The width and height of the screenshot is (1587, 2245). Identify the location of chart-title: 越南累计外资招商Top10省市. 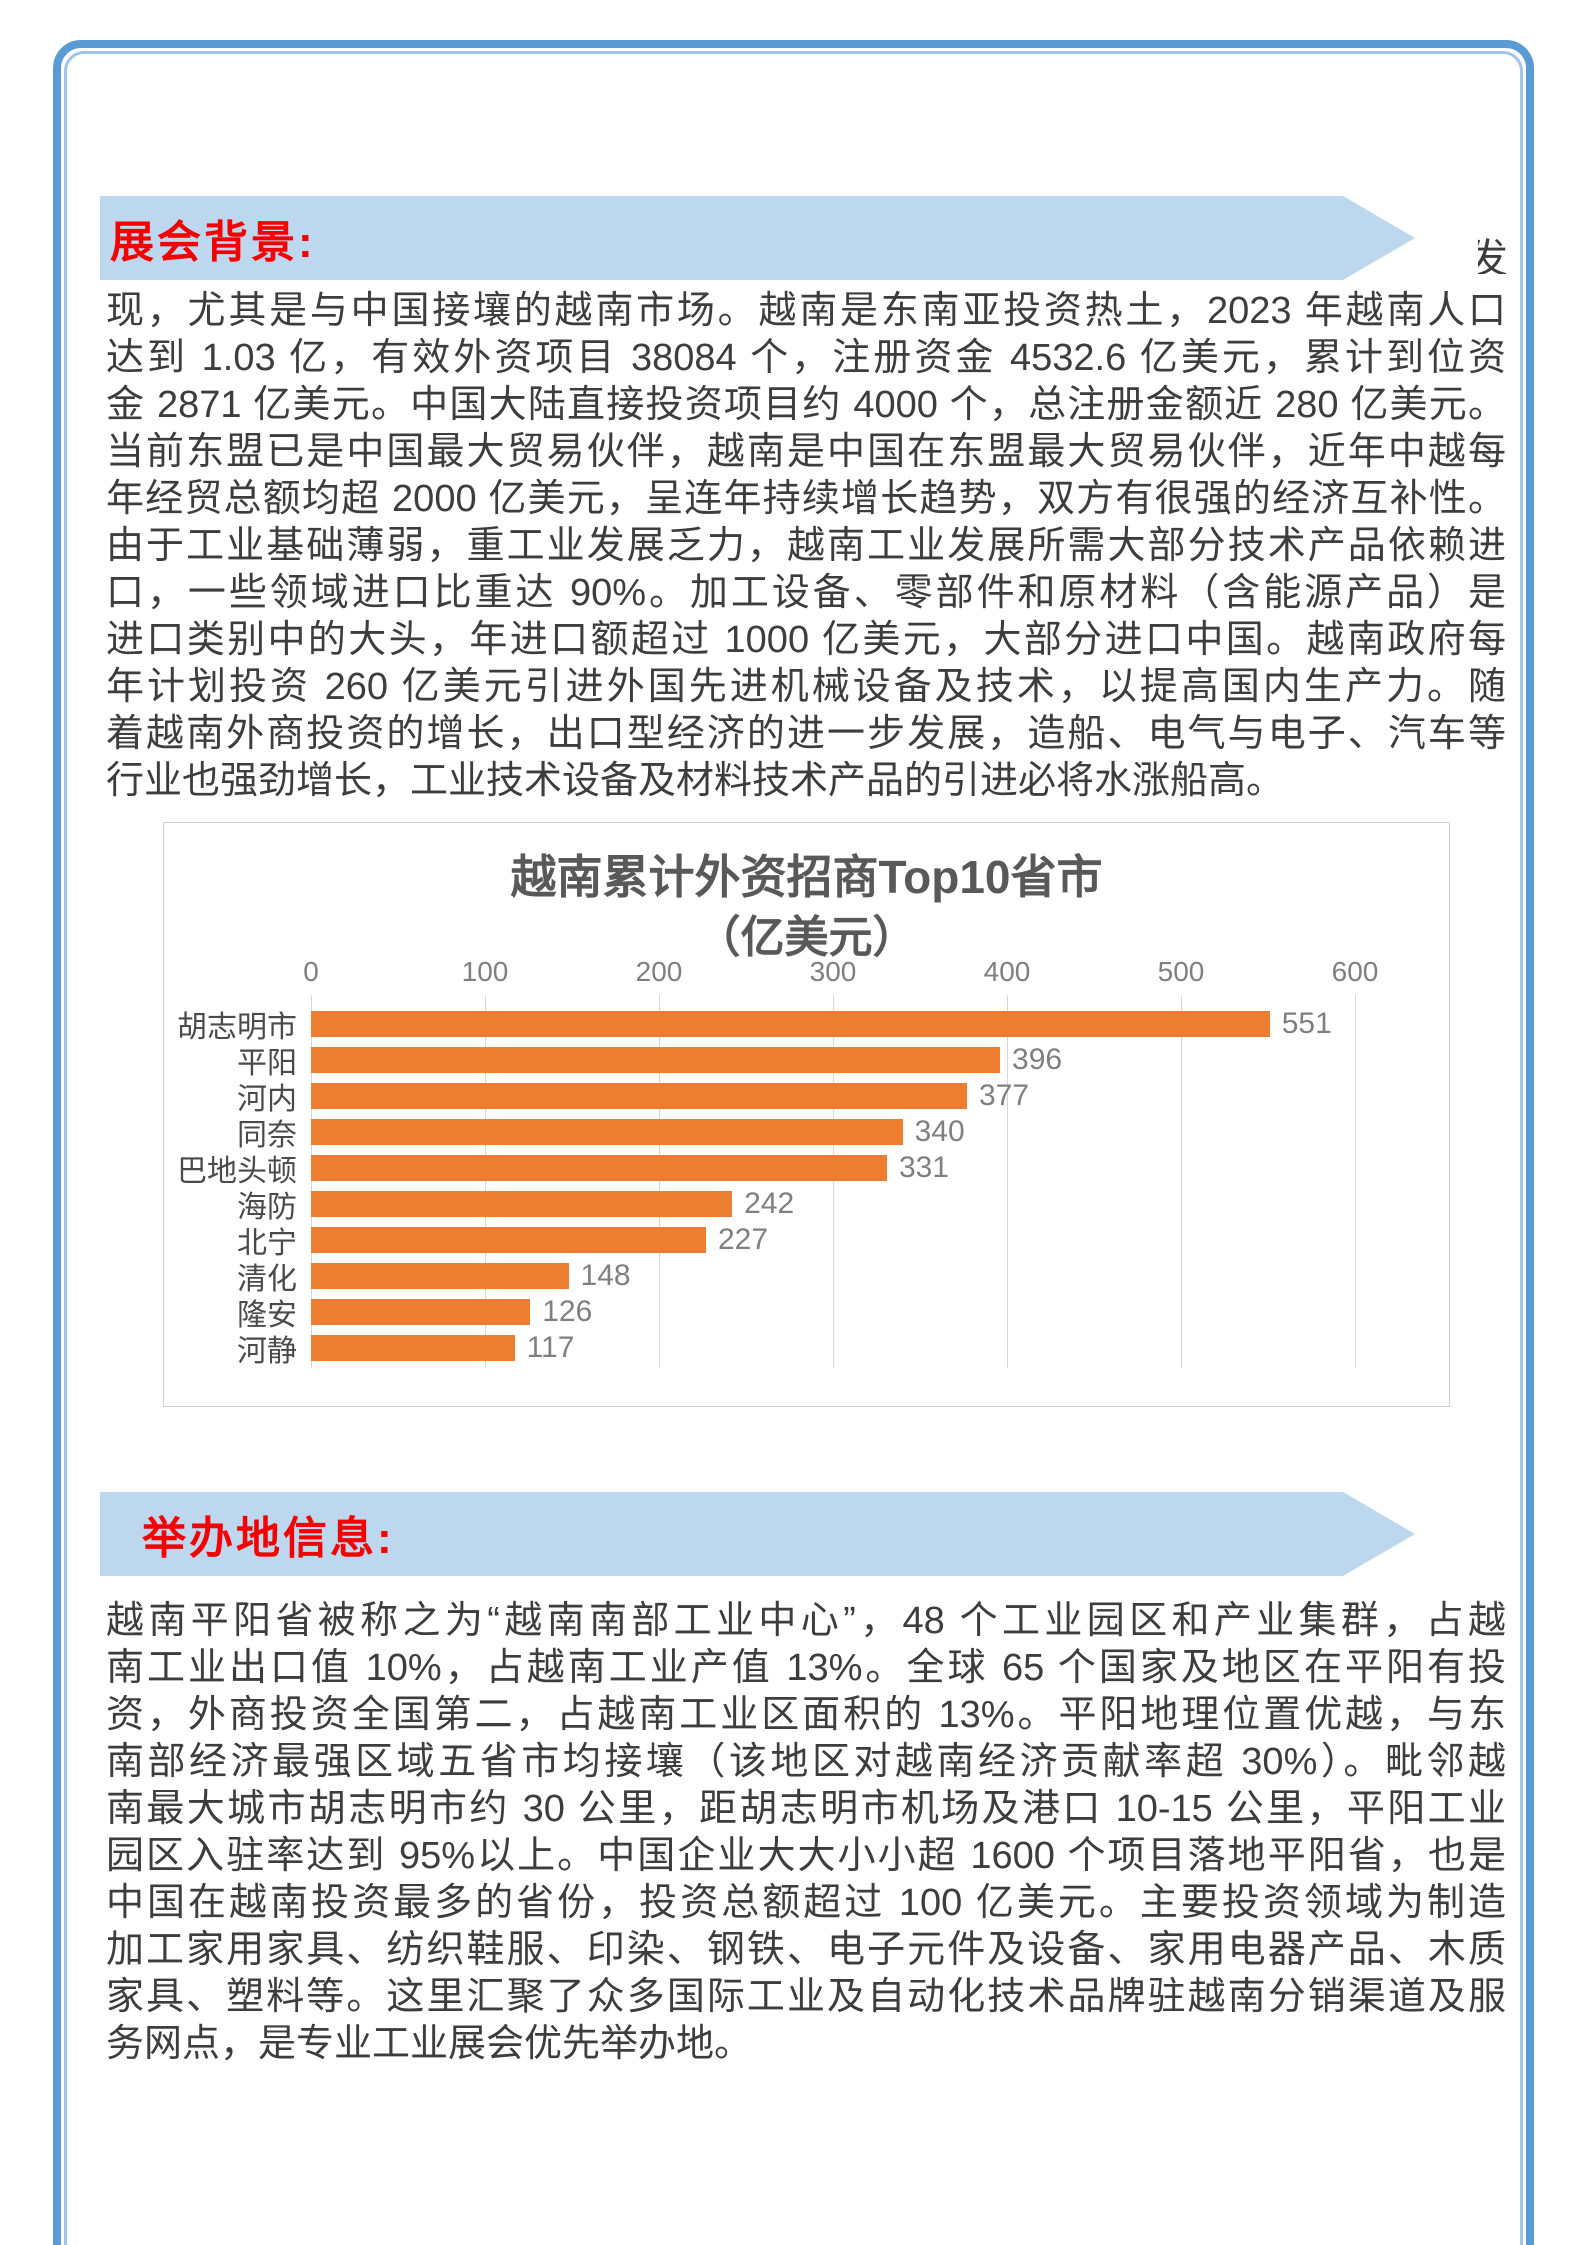
(806, 877).